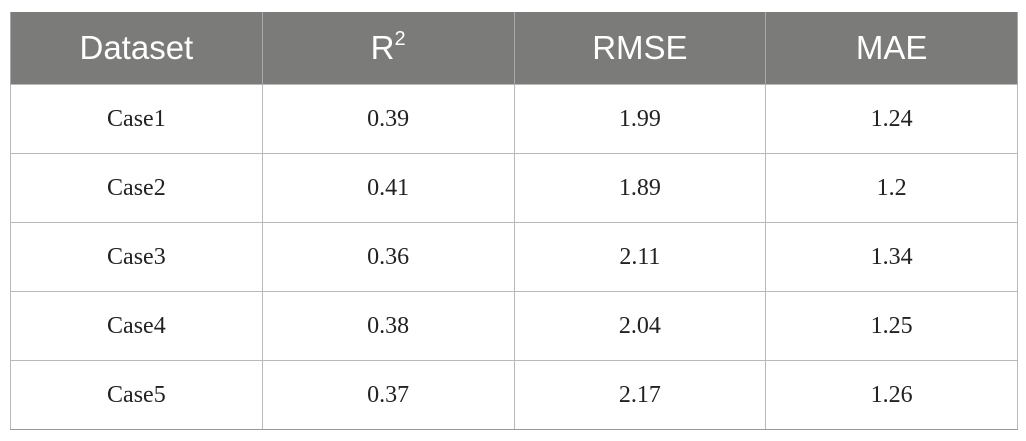  Describe the element at coordinates (400, 39) in the screenshot. I see `superscript-2: 2` at that location.